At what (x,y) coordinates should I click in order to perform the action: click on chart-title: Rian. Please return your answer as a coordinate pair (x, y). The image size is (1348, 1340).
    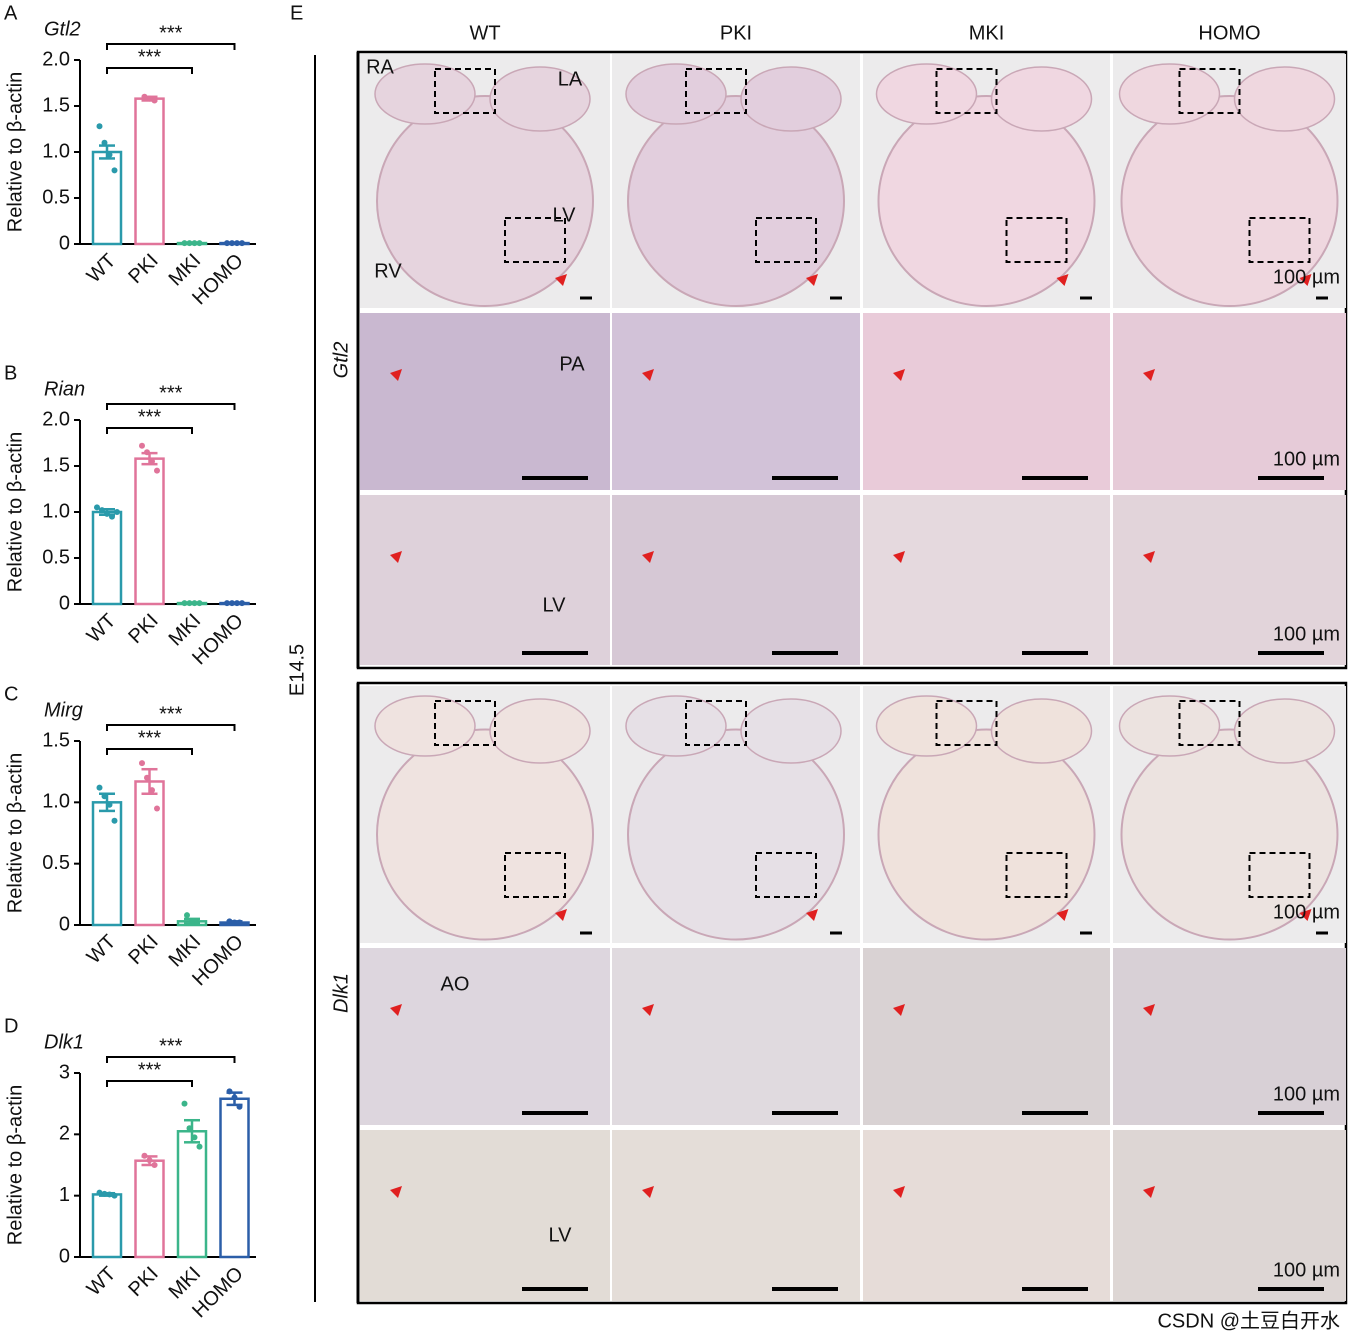
    Looking at the image, I should click on (64, 389).